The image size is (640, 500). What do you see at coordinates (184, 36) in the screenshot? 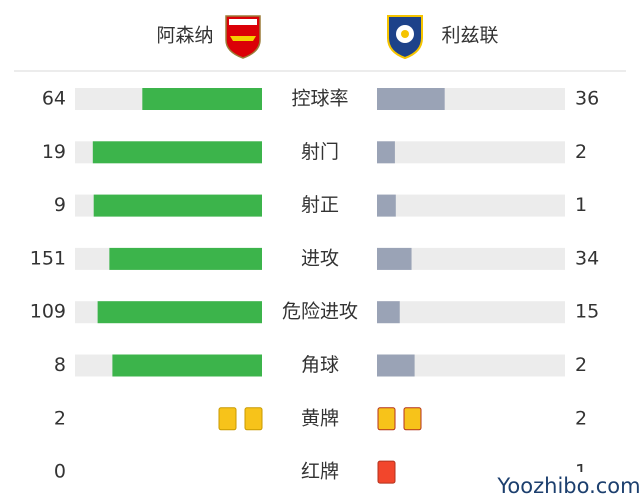
I see `home-team: 阿森纳` at bounding box center [184, 36].